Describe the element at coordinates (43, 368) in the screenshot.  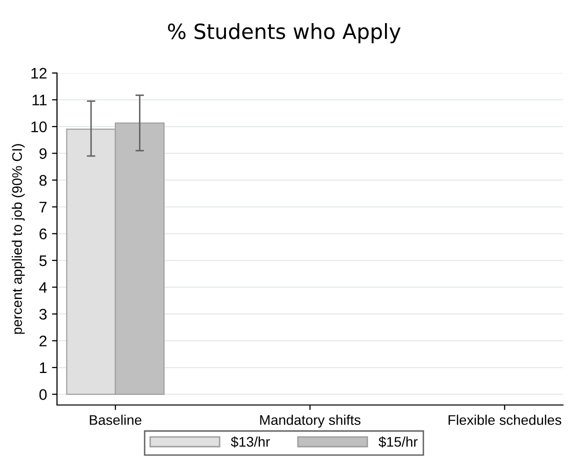
I see `y-tick-label: 1` at that location.